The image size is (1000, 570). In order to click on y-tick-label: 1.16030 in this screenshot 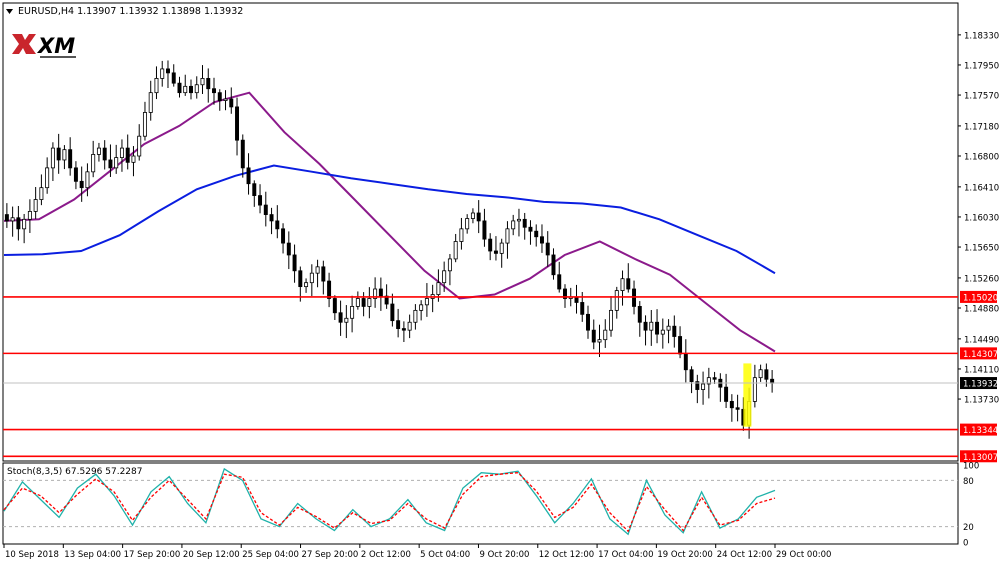, I will do `click(981, 218)`.